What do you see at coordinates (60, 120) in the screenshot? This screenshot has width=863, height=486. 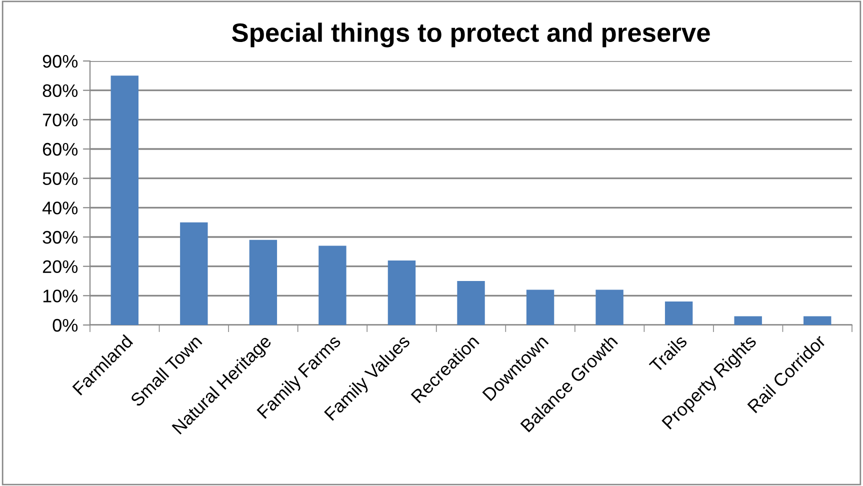 I see `y-tick-label: 70%` at bounding box center [60, 120].